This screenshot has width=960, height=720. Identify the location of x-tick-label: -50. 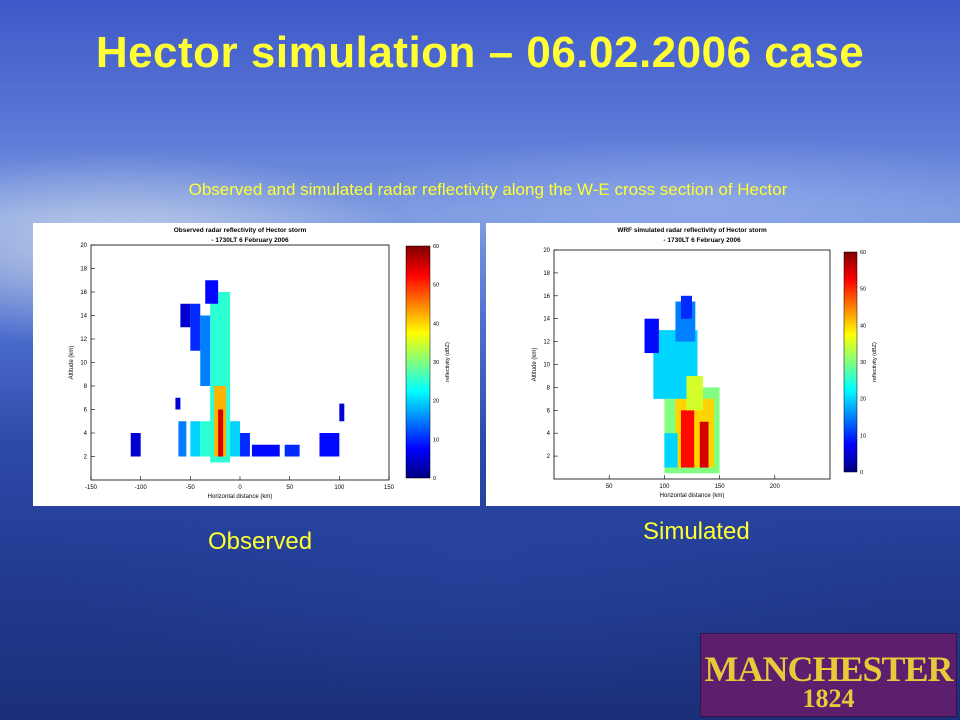
(190, 488).